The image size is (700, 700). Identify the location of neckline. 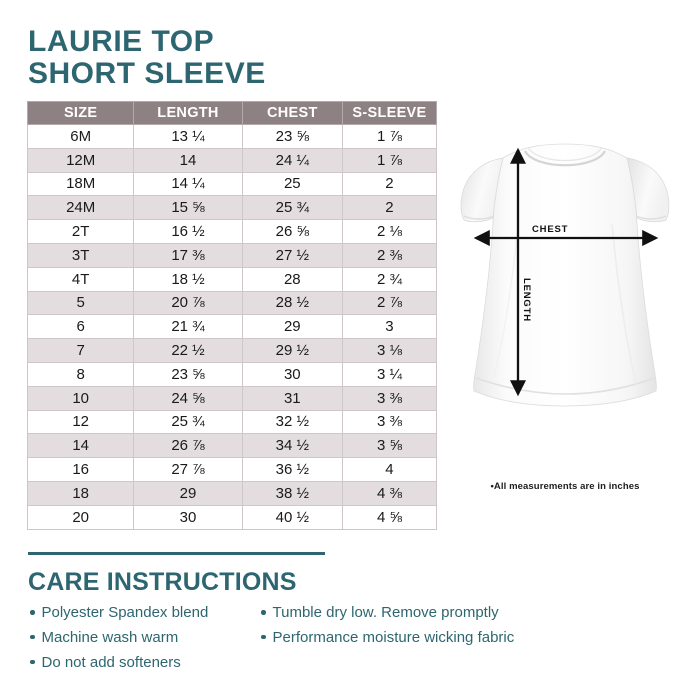
(565, 158).